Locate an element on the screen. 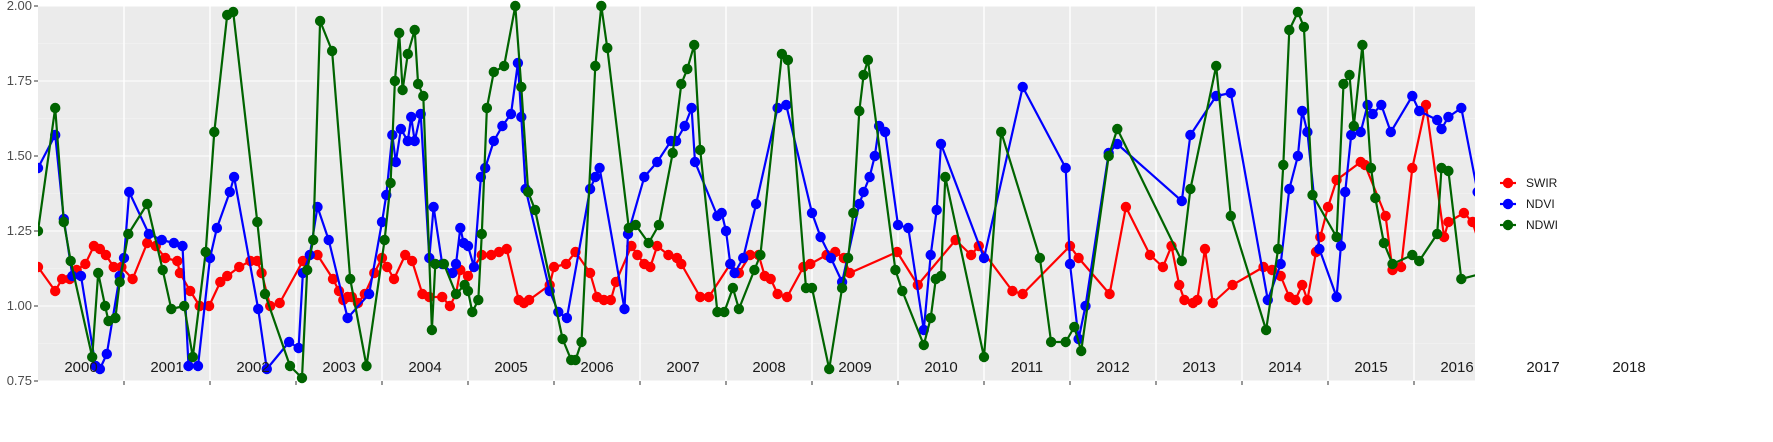  year-label: 2016 is located at coordinates (1456, 367).